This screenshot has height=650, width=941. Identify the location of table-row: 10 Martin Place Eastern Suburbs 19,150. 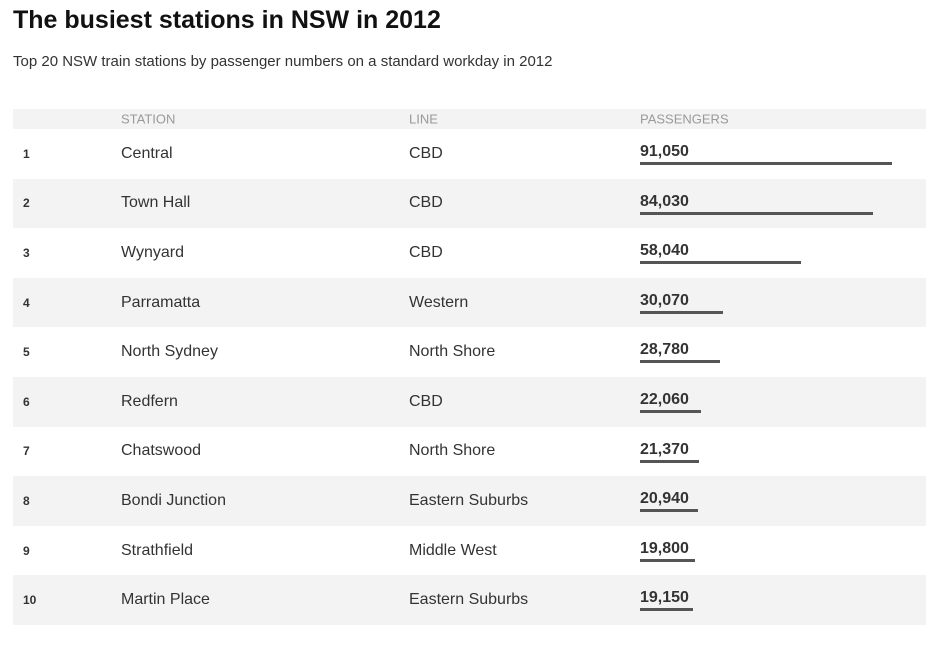
(469, 600).